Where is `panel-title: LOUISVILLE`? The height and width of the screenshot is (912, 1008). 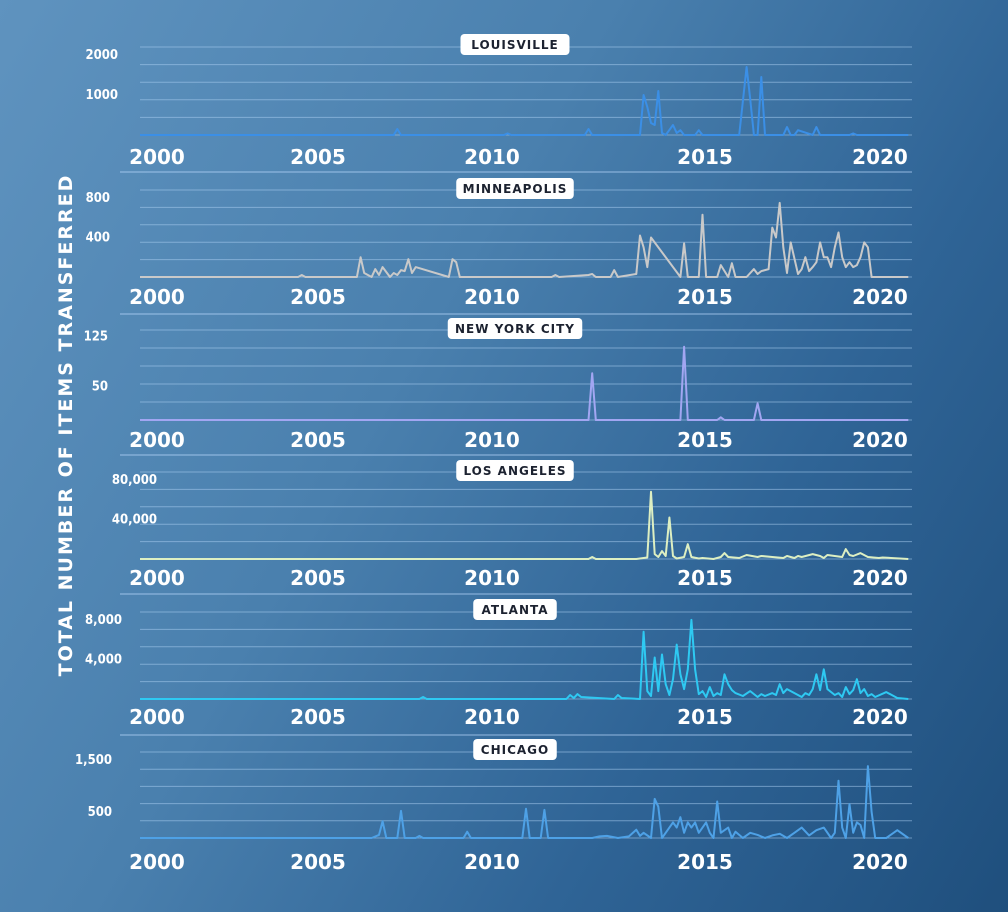 panel-title: LOUISVILLE is located at coordinates (515, 45).